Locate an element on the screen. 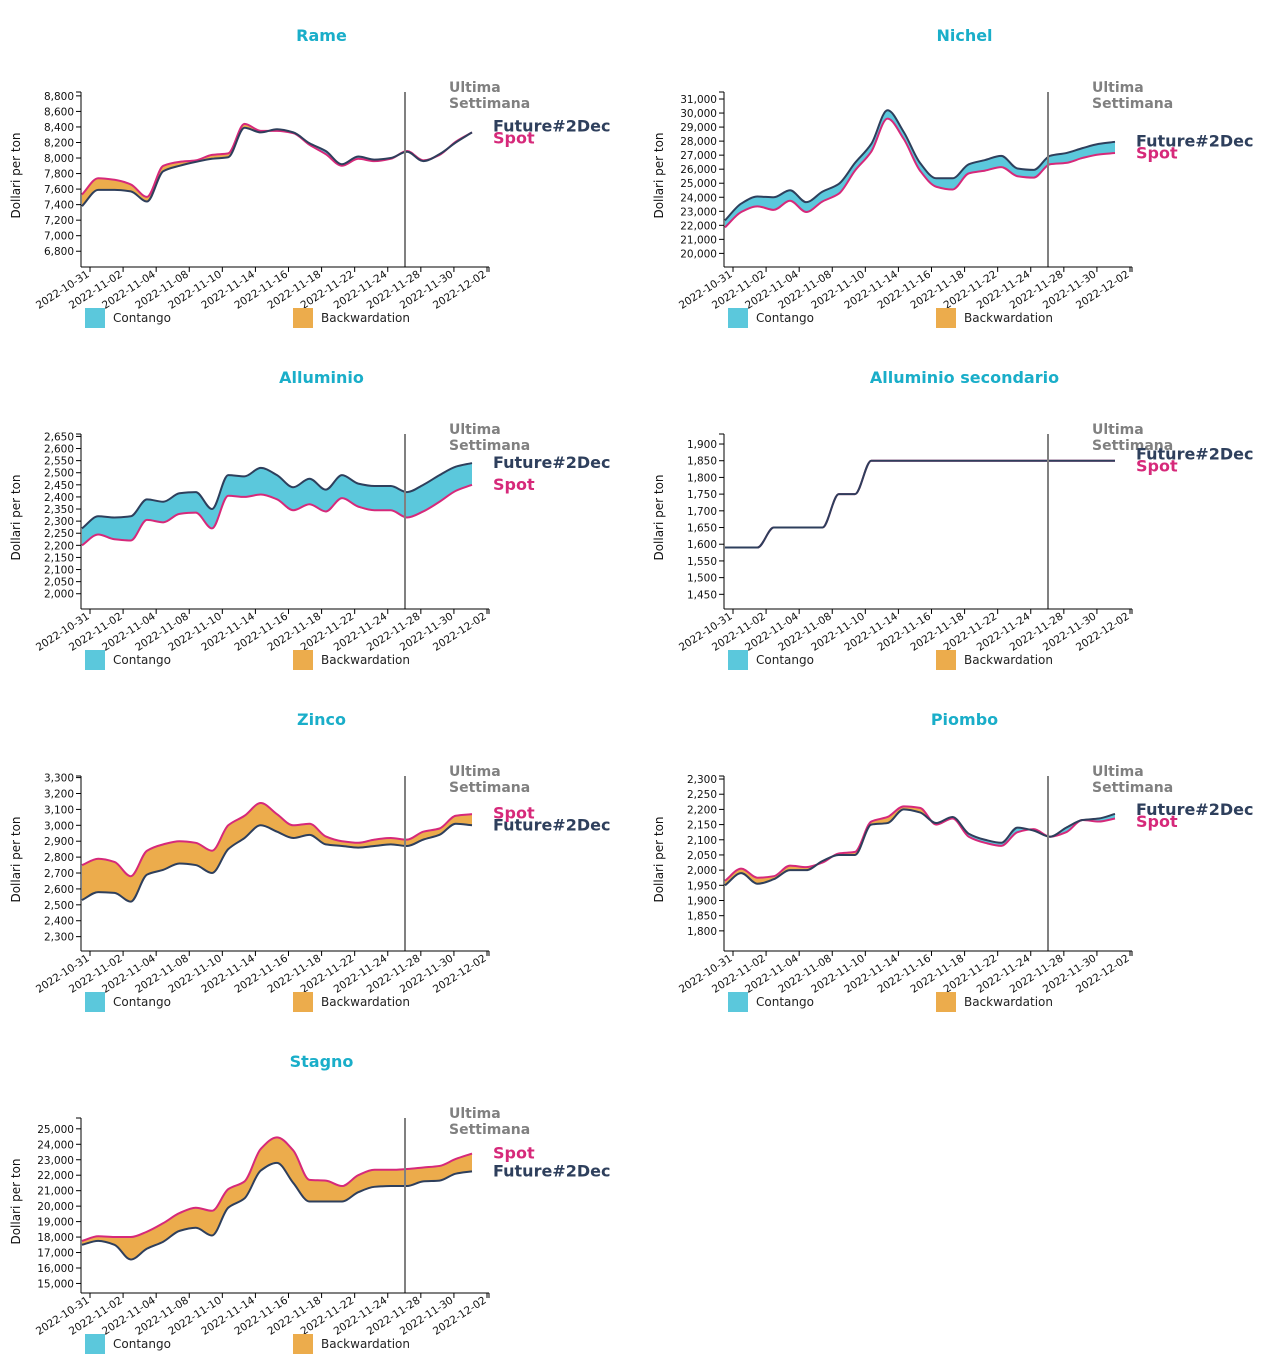 This screenshot has height=1368, width=1285. chart-title: Rame is located at coordinates (321, 35).